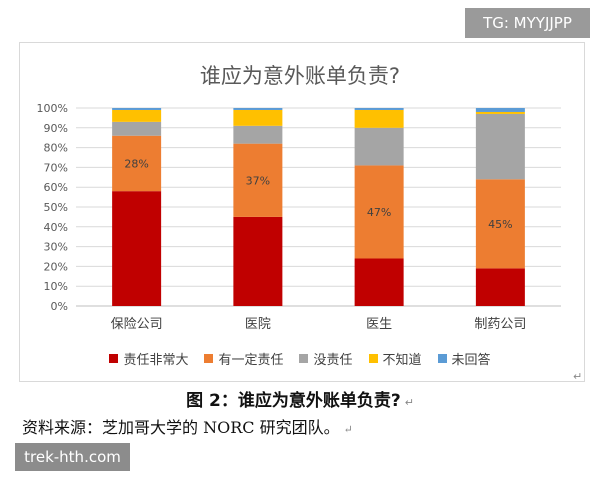 The height and width of the screenshot is (480, 600). What do you see at coordinates (527, 23) in the screenshot?
I see `tag-badge: TG: MYYJJPP` at bounding box center [527, 23].